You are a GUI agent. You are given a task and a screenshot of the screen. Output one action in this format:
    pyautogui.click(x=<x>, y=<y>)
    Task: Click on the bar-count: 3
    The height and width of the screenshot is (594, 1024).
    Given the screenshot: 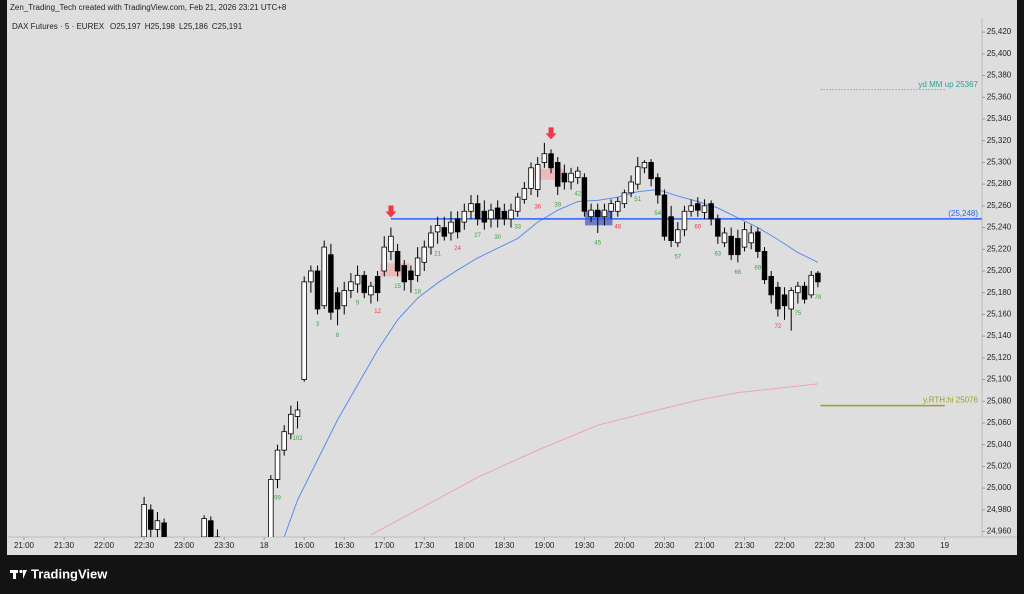 What is the action you would take?
    pyautogui.click(x=318, y=325)
    